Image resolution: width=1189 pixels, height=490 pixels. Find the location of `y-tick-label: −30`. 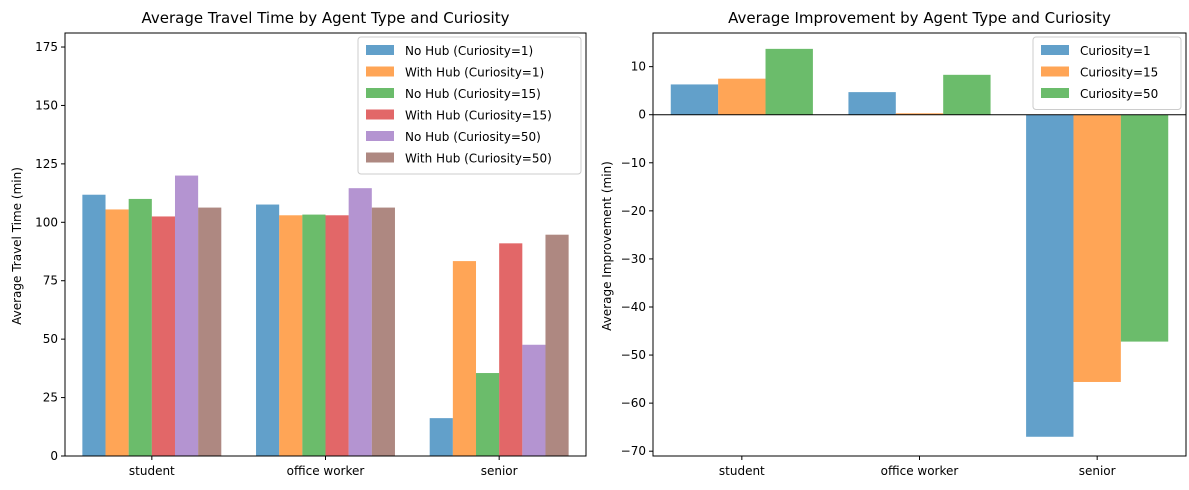

y-tick-label: −30 is located at coordinates (633, 259).